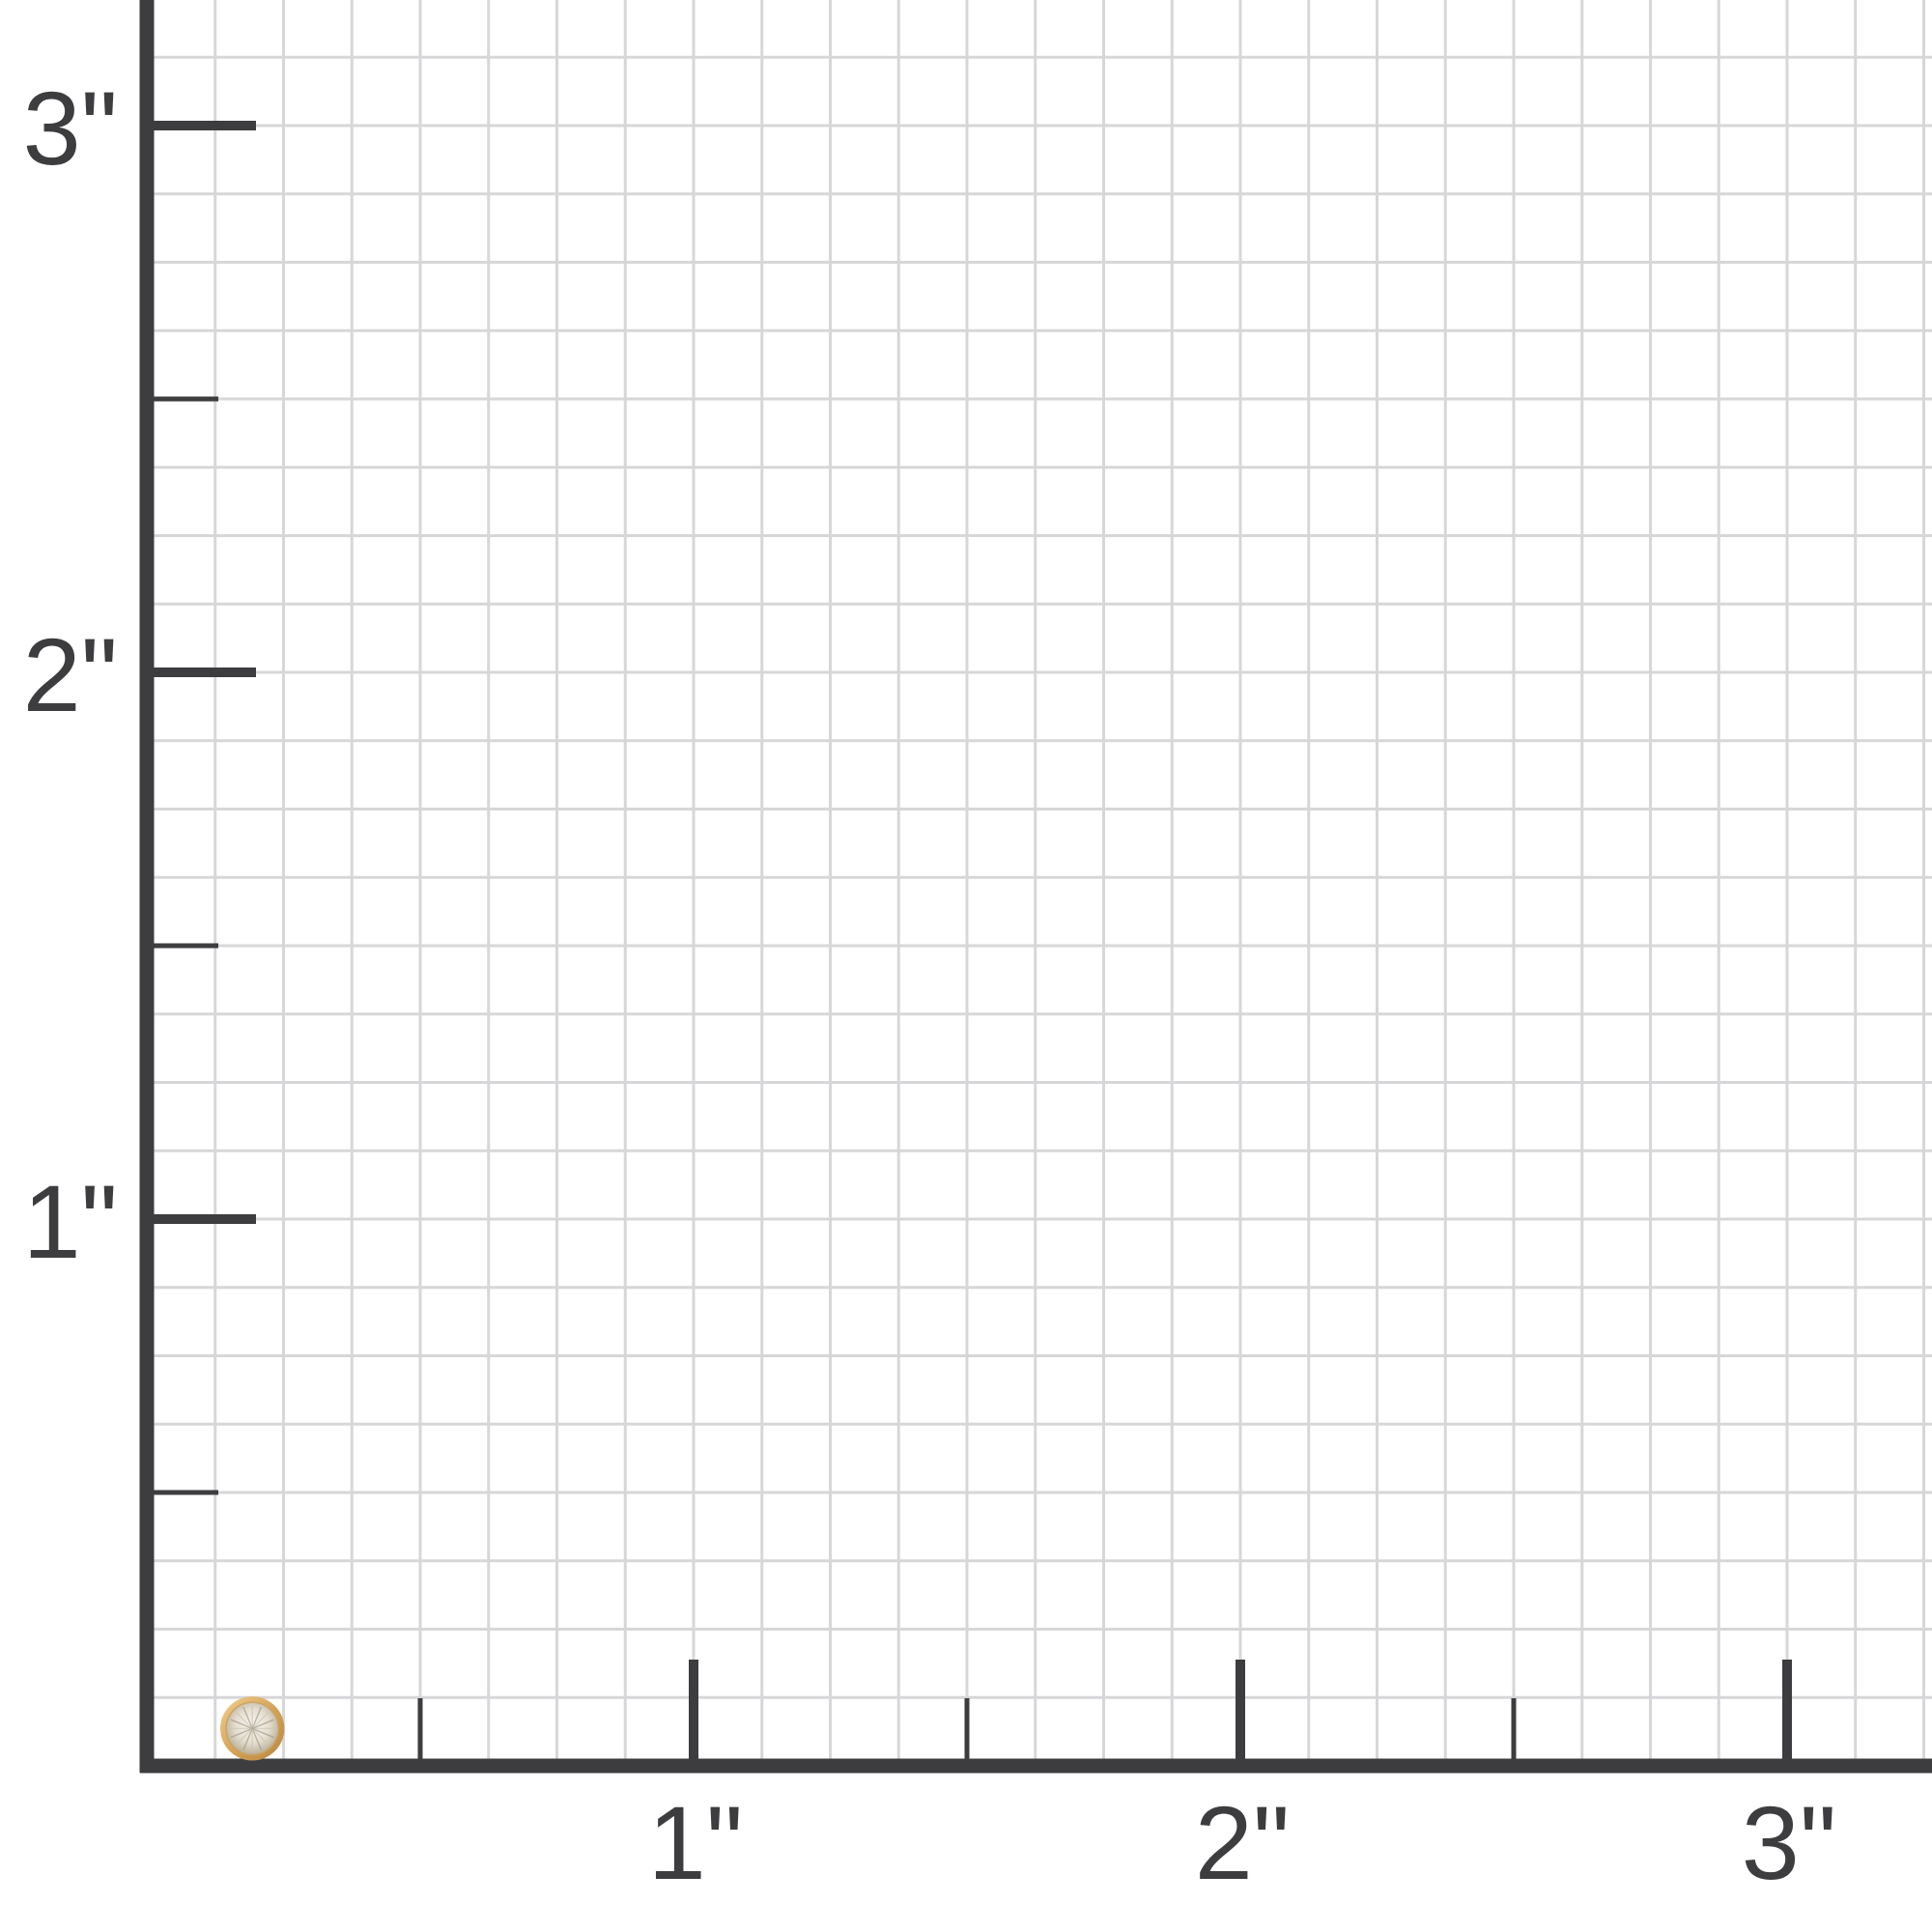  What do you see at coordinates (1242, 1842) in the screenshot?
I see `x-tick-label-2: 2"` at bounding box center [1242, 1842].